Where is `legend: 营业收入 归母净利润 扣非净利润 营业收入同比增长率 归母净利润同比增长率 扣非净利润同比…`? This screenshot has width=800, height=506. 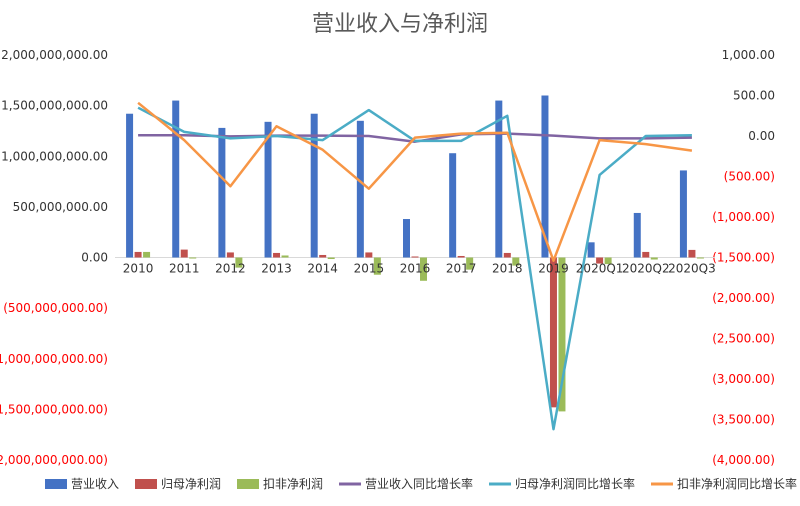
legend: 营业收入 归母净利润 扣非净利润 营业收入同比增长率 归母净利润同比增长率 扣非净利润同比… is located at coordinates (421, 483).